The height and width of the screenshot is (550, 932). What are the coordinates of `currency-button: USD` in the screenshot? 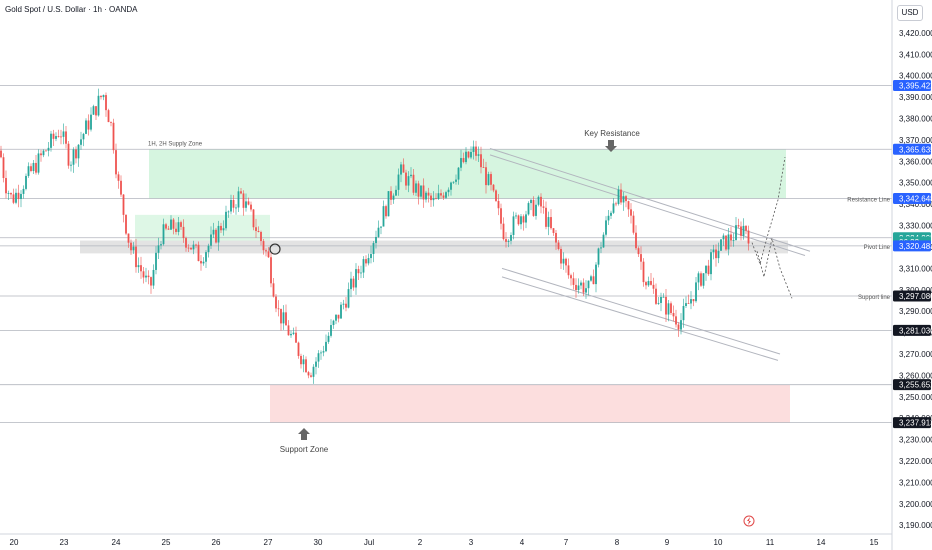 It's located at (910, 13).